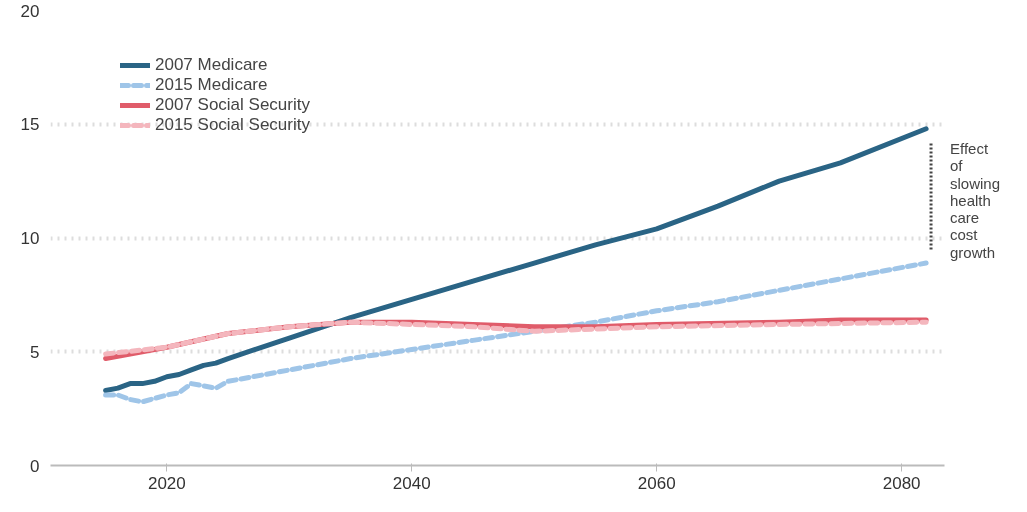  I want to click on x-tick-label: 2040, so click(411, 483).